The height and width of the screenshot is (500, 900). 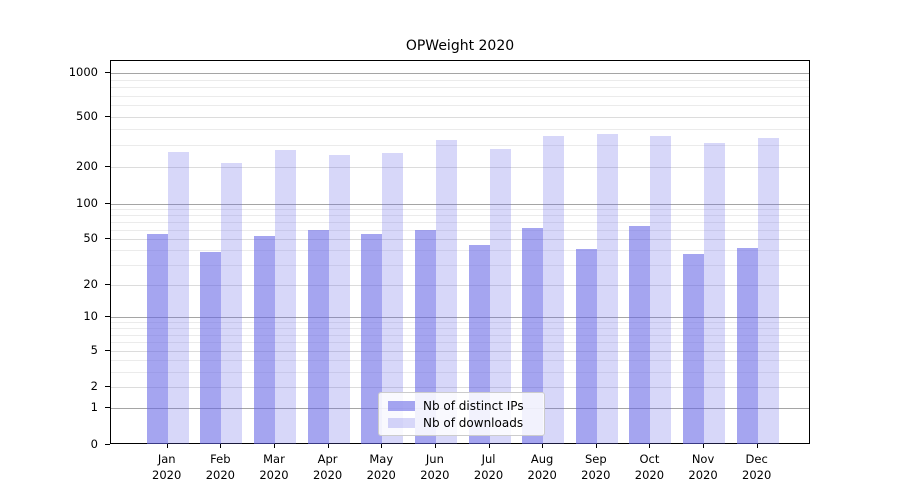 What do you see at coordinates (94, 406) in the screenshot?
I see `y-tick-label: 1` at bounding box center [94, 406].